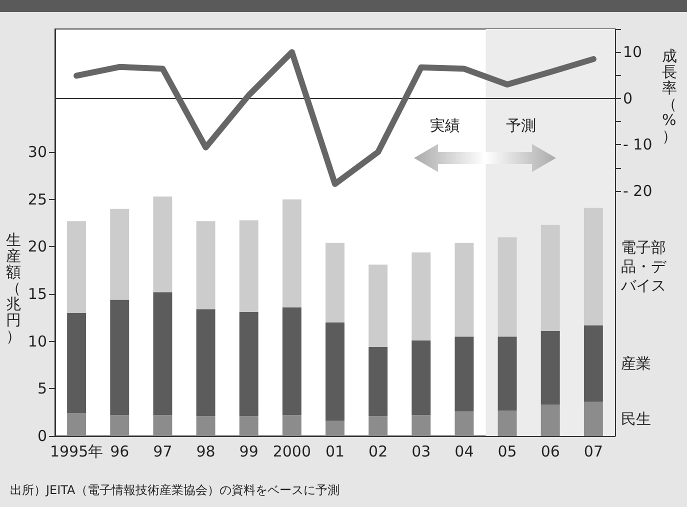 The height and width of the screenshot is (507, 687). I want to click on x-tick-label: 96, so click(120, 451).